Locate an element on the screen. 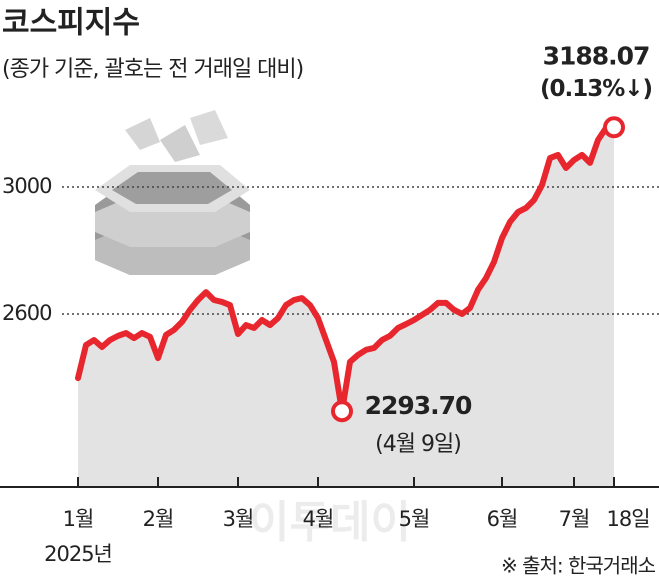  x-tick-label: 6월 is located at coordinates (502, 519).